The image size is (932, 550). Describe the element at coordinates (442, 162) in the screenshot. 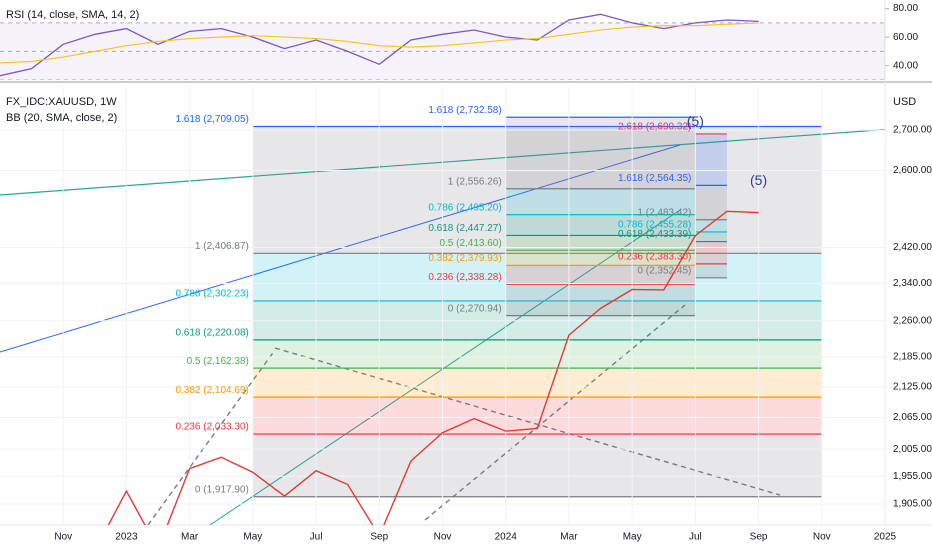

I see `trend-line` at that location.